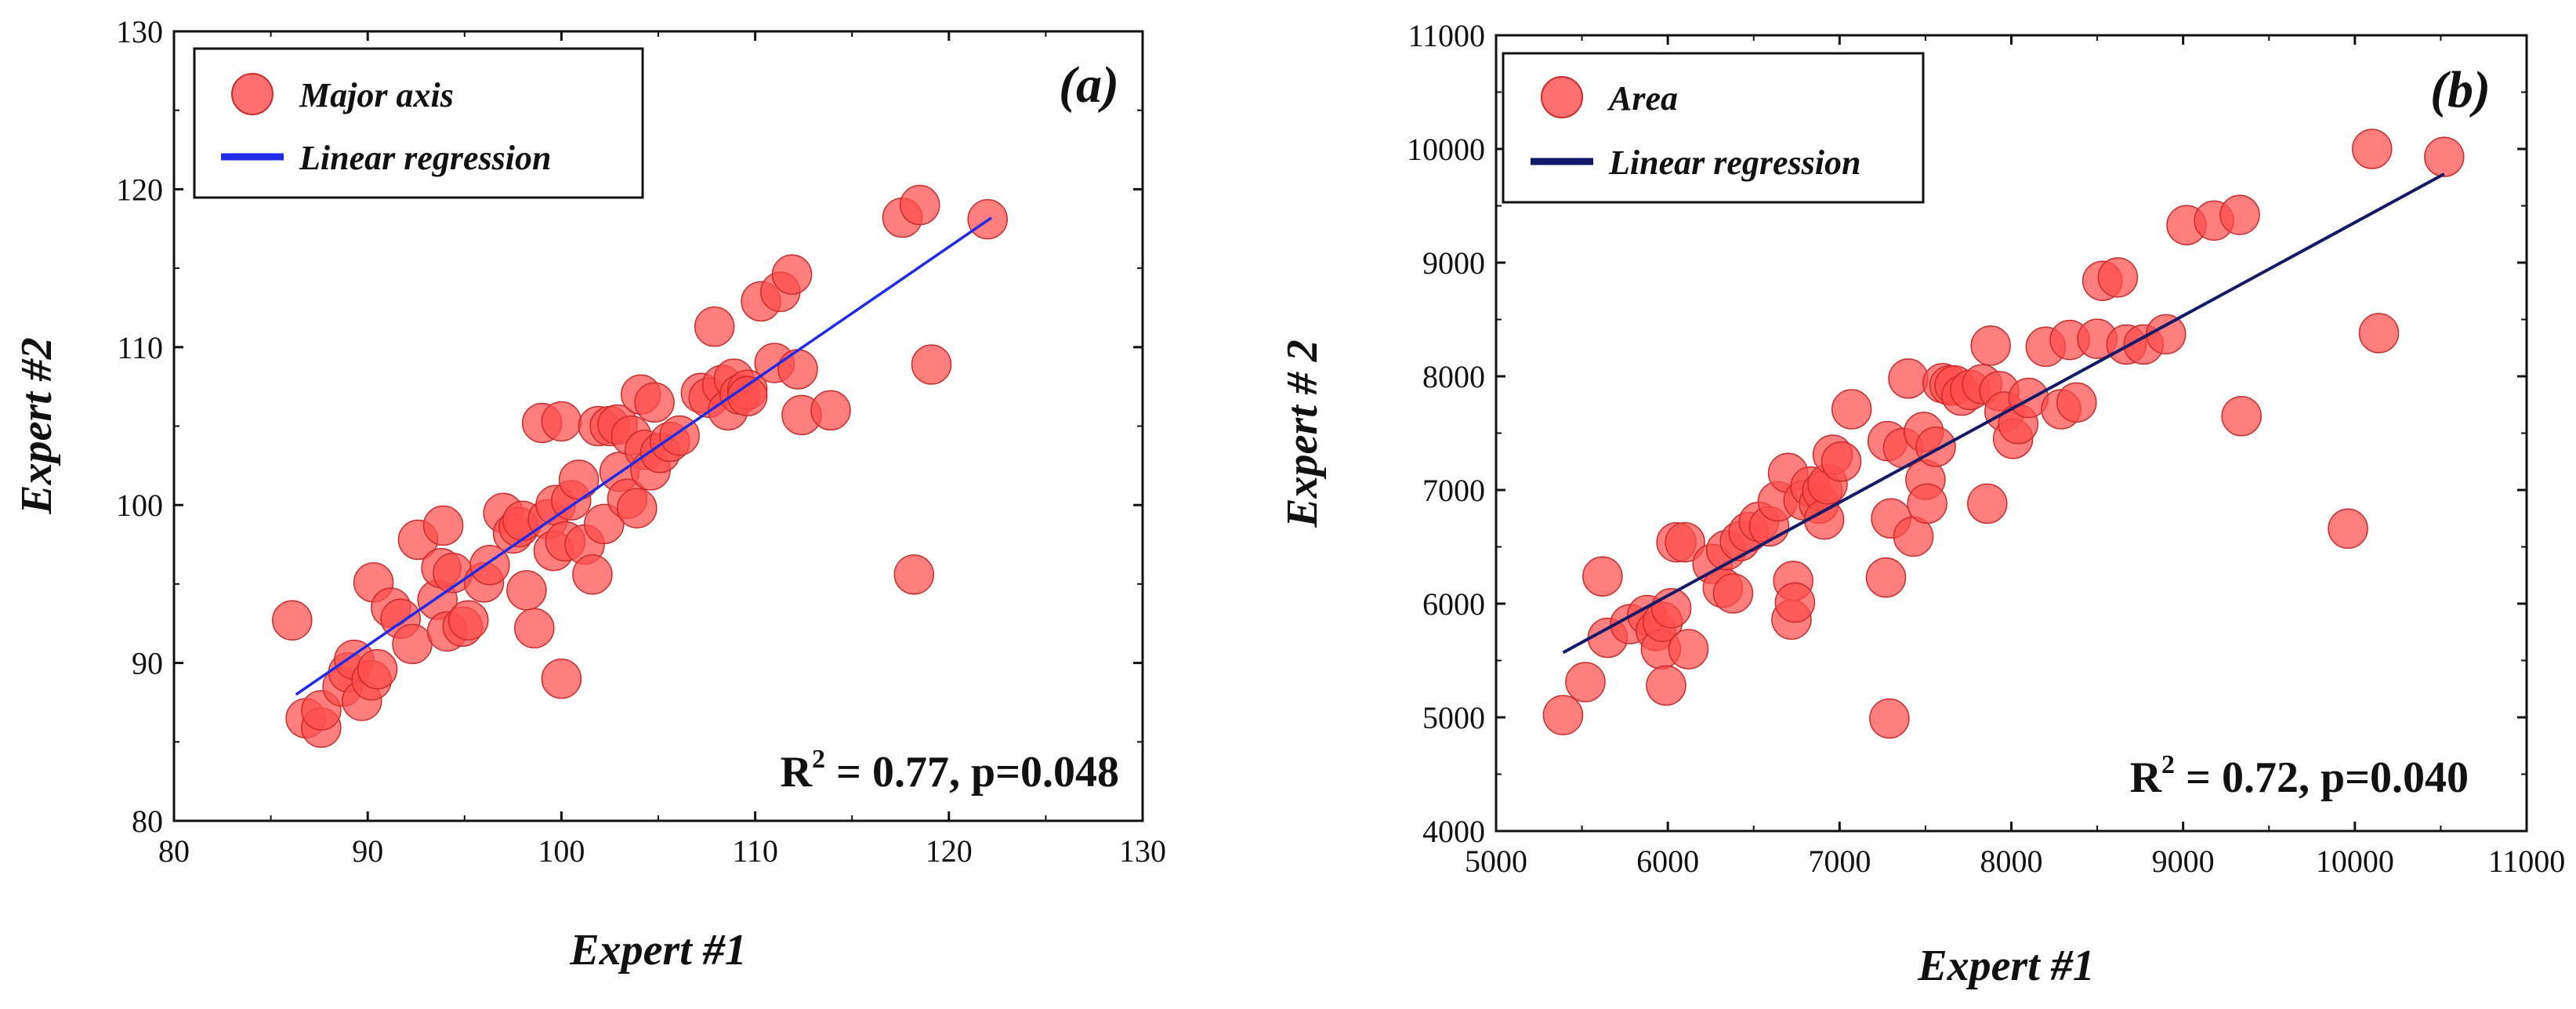 The width and height of the screenshot is (2576, 1009). Describe the element at coordinates (2527, 861) in the screenshot. I see `chart-b-x-tick-label: 11000` at that location.